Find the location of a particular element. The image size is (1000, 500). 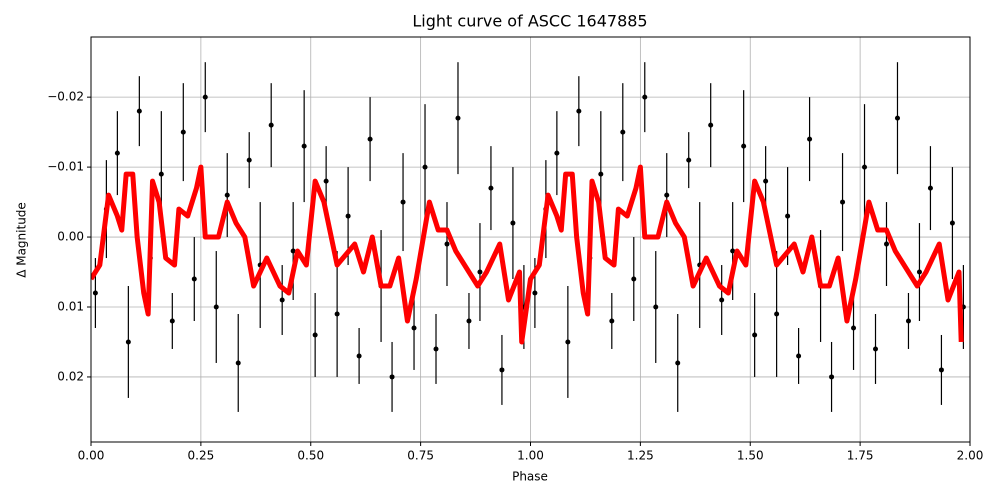

y-tick-label: 0.01 is located at coordinates (70, 307).